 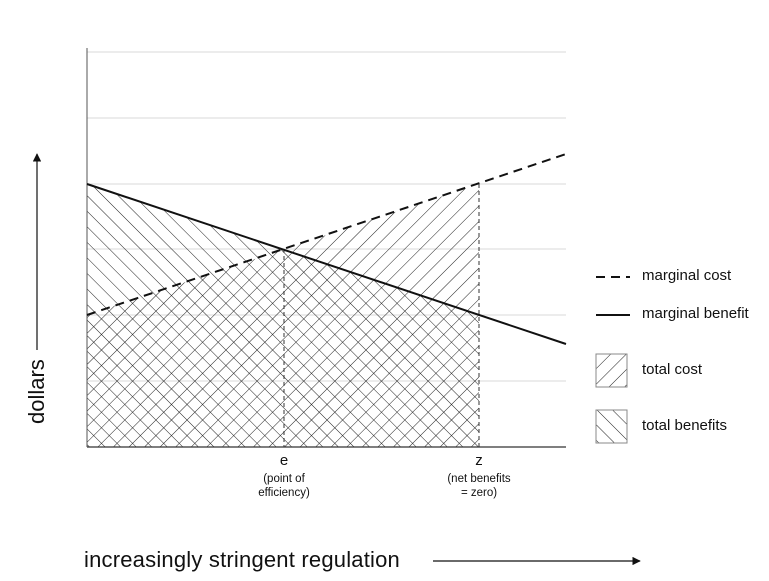 What do you see at coordinates (284, 460) in the screenshot?
I see `tick-label-e: e` at bounding box center [284, 460].